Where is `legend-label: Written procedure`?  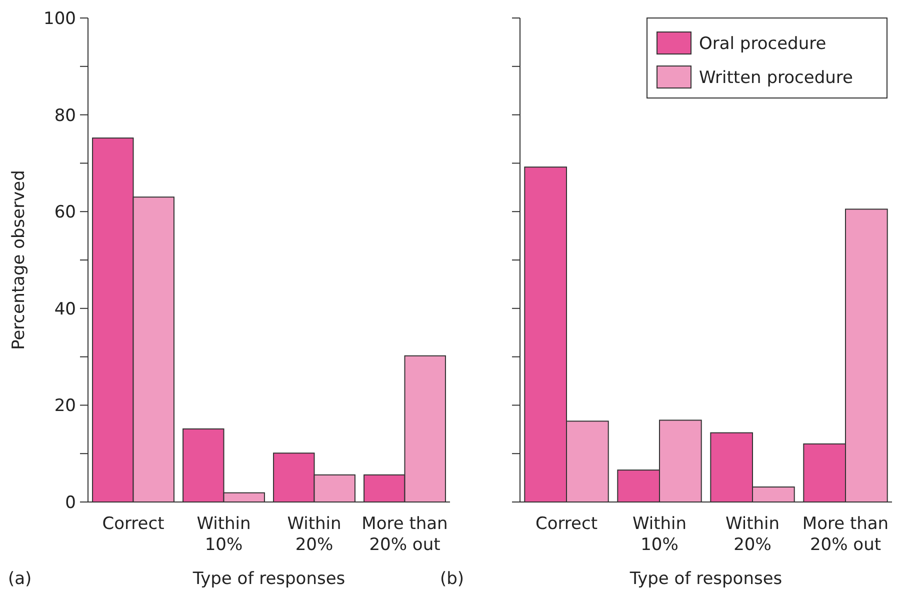 legend-label: Written procedure is located at coordinates (776, 78).